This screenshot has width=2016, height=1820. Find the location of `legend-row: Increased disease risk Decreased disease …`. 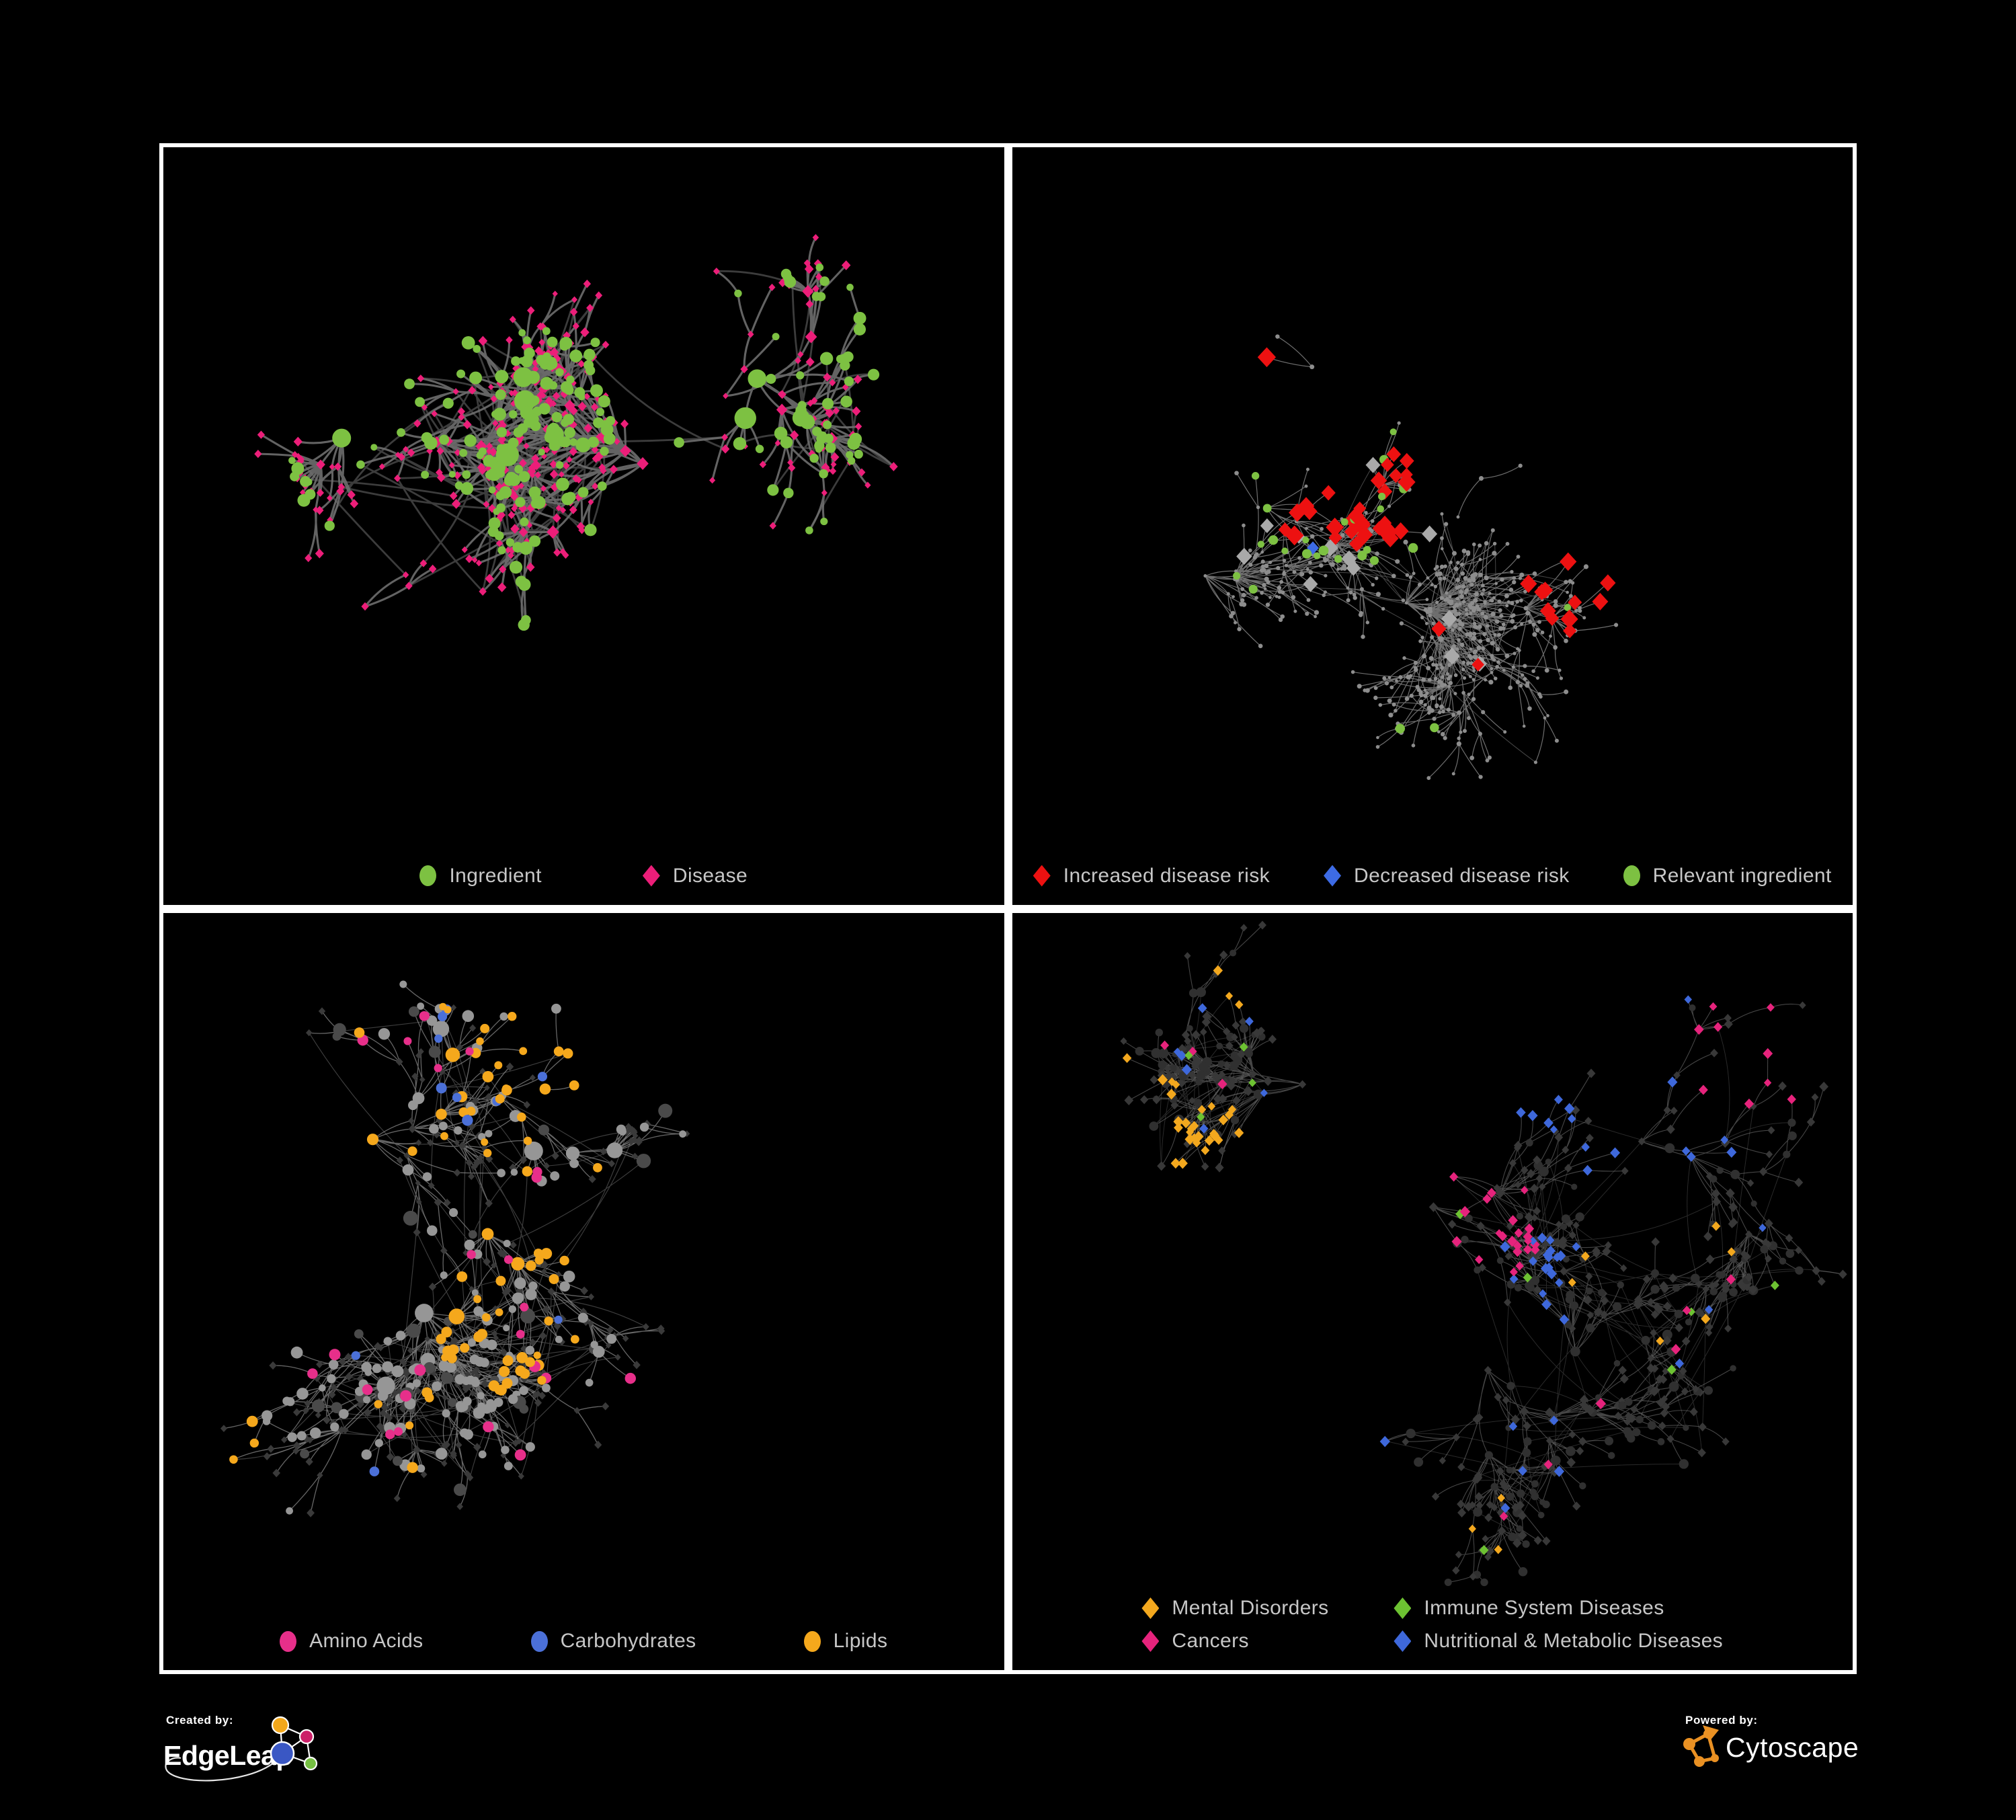

legend-row: Increased disease risk Decreased disease … is located at coordinates (1432, 876).